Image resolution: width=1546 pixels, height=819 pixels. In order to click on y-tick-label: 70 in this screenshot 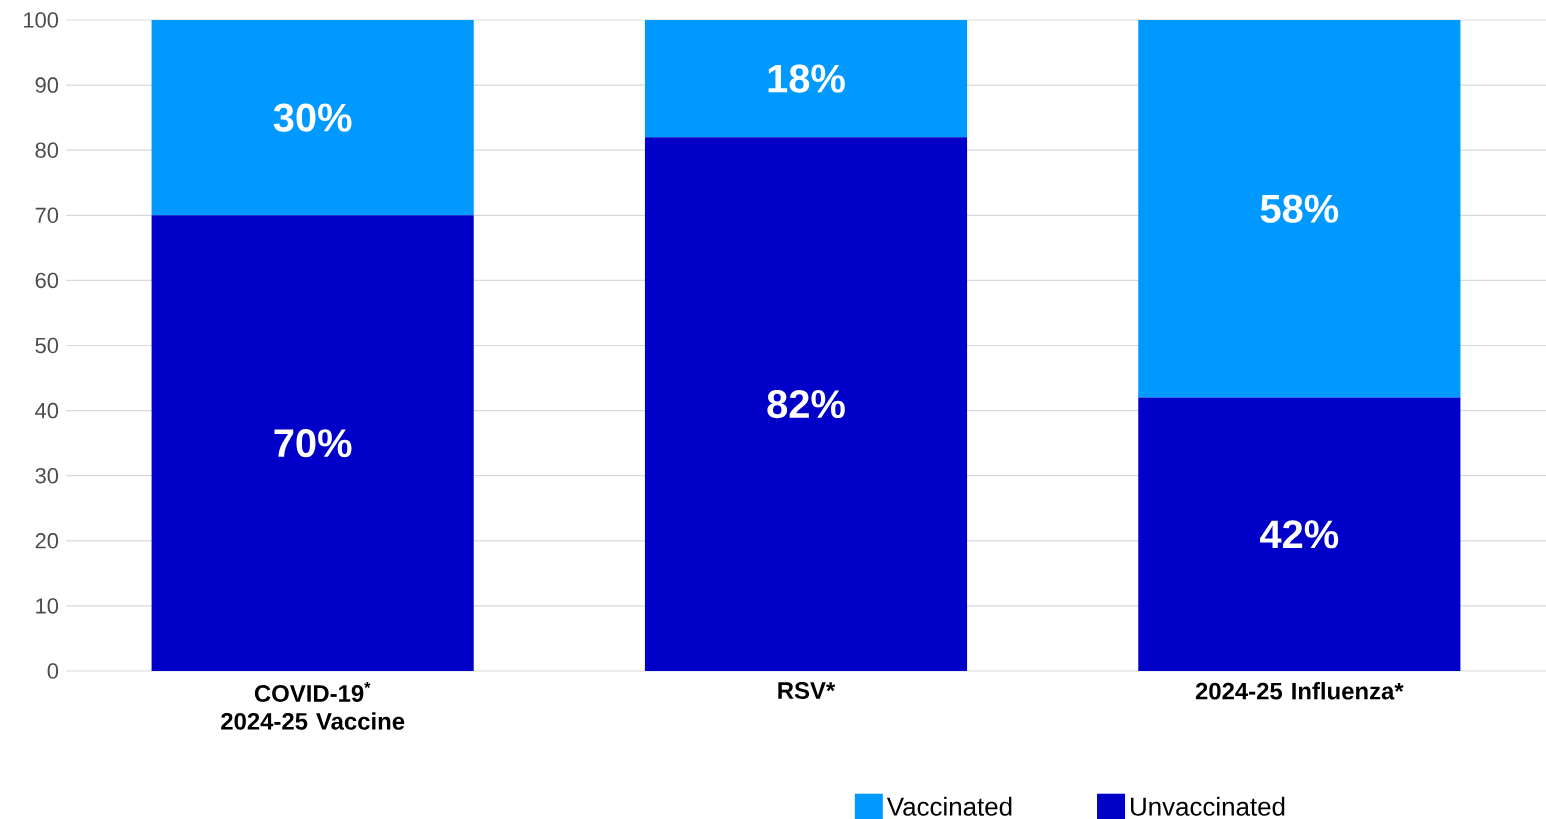, I will do `click(47, 215)`.